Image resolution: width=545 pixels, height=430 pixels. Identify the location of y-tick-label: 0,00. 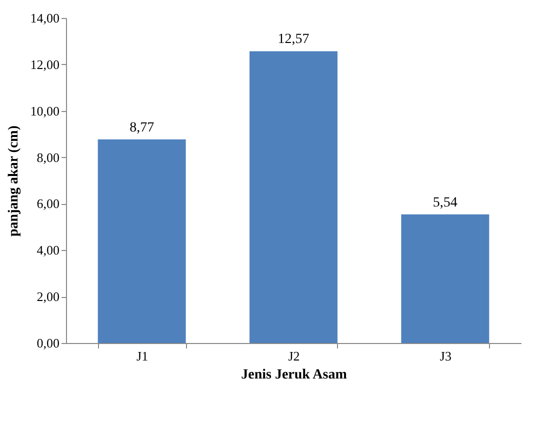
(48, 343).